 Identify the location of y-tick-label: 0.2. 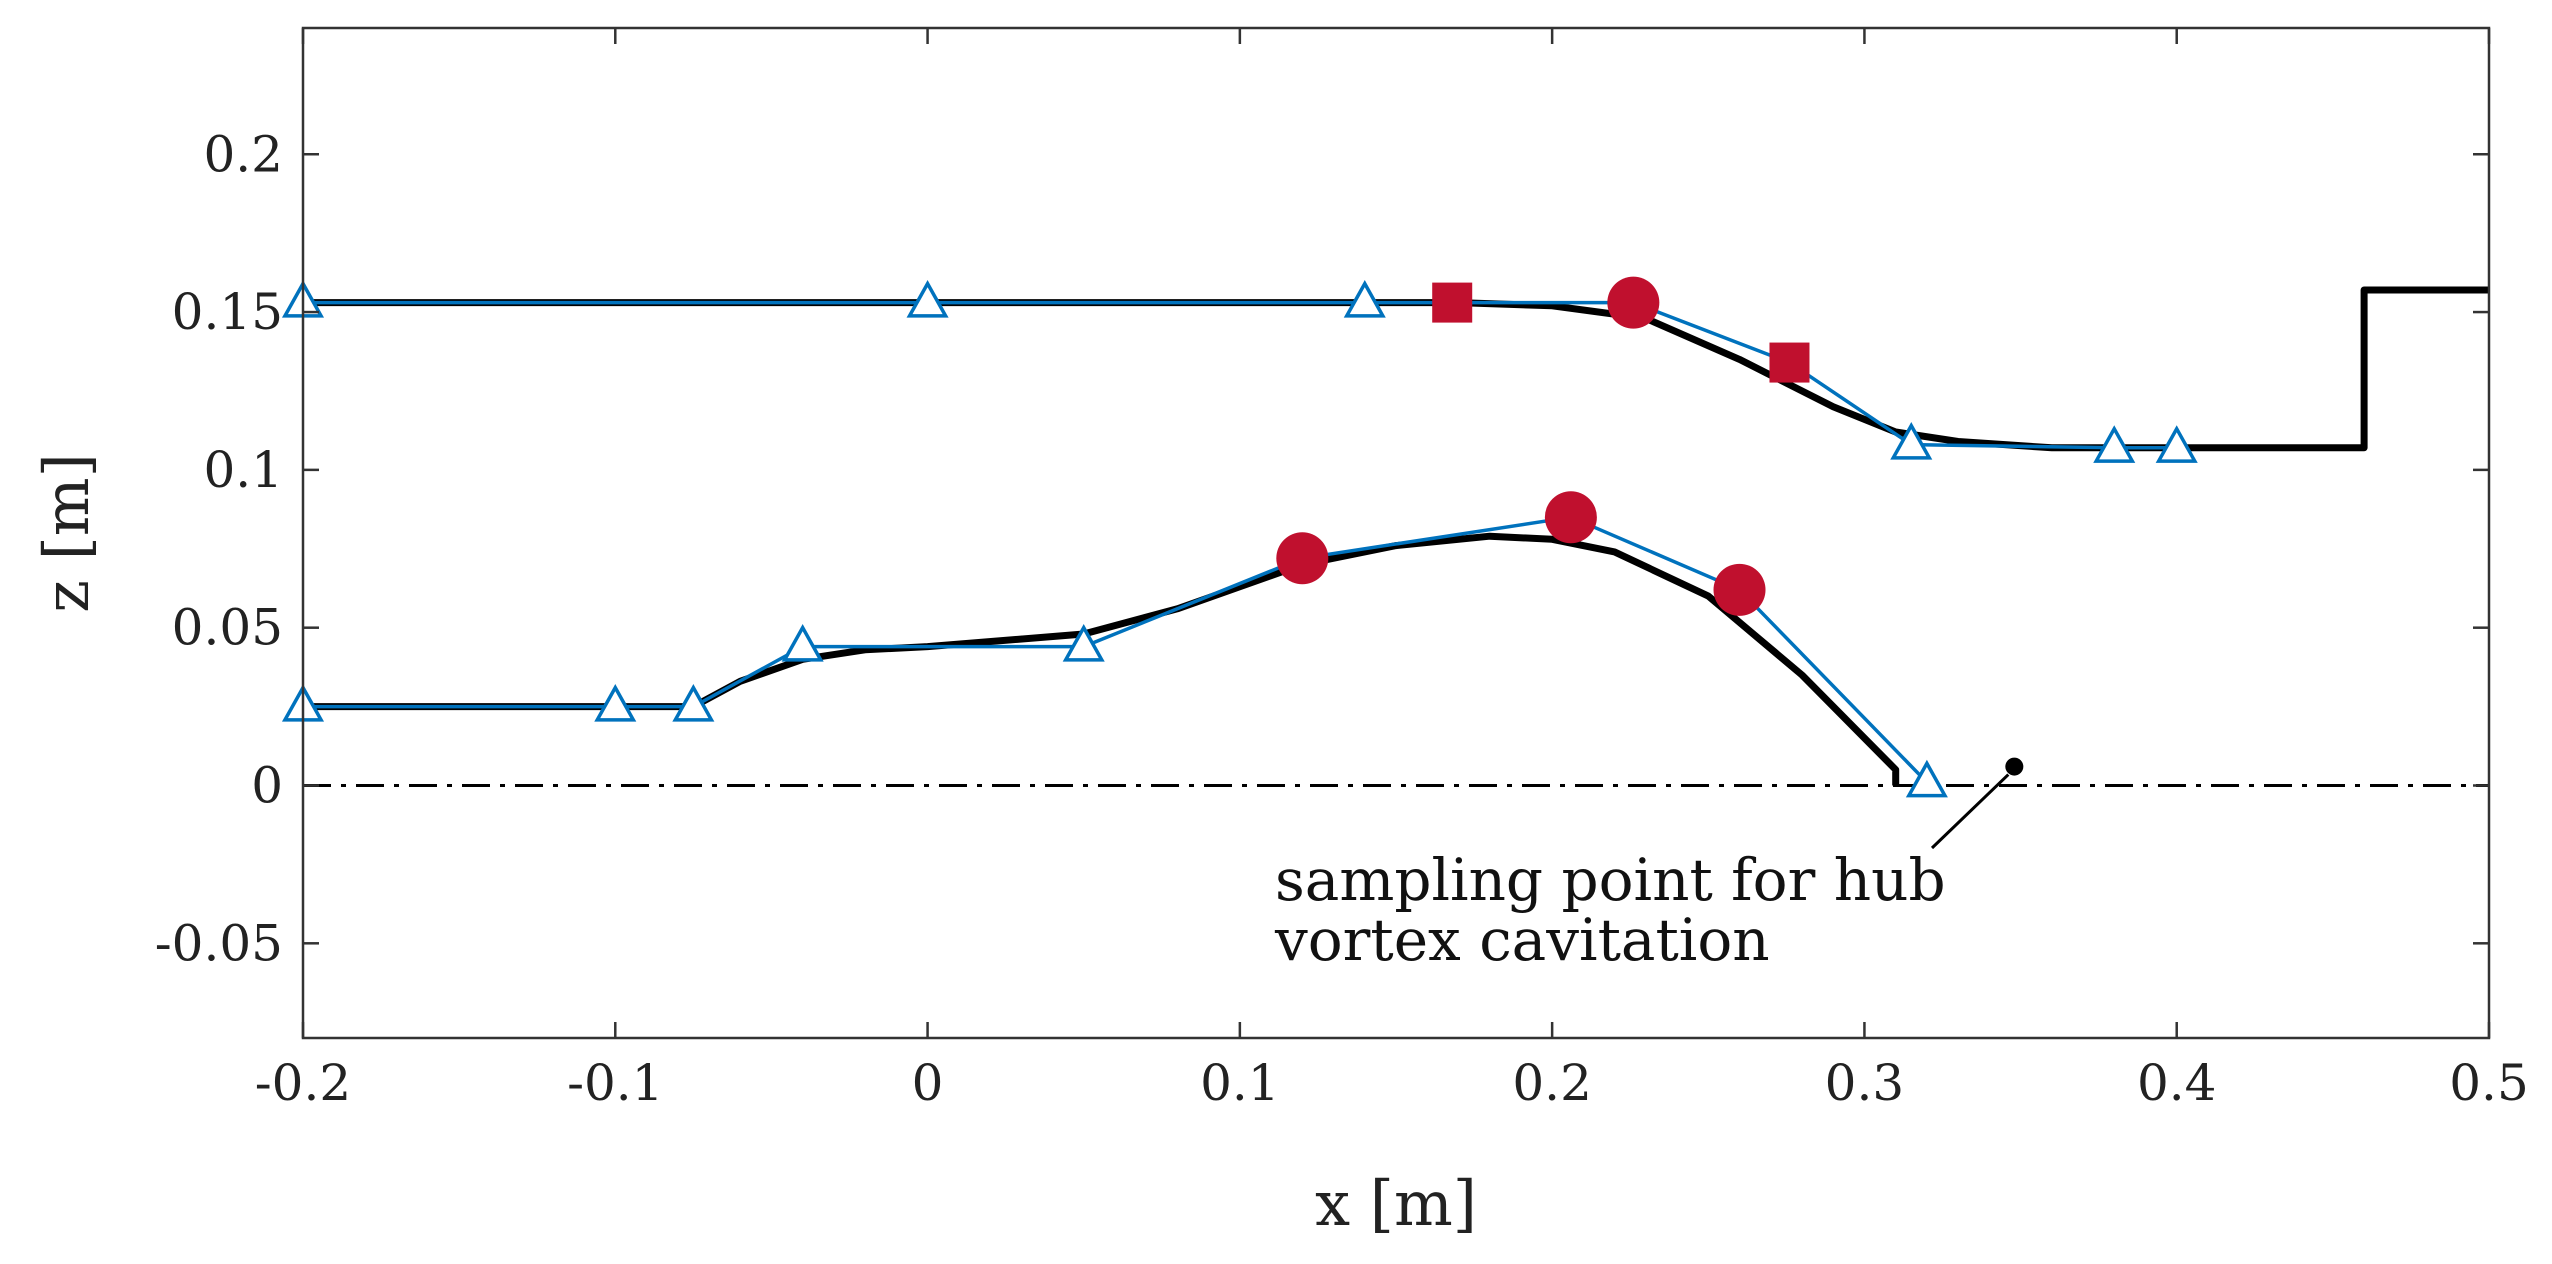
(243, 154).